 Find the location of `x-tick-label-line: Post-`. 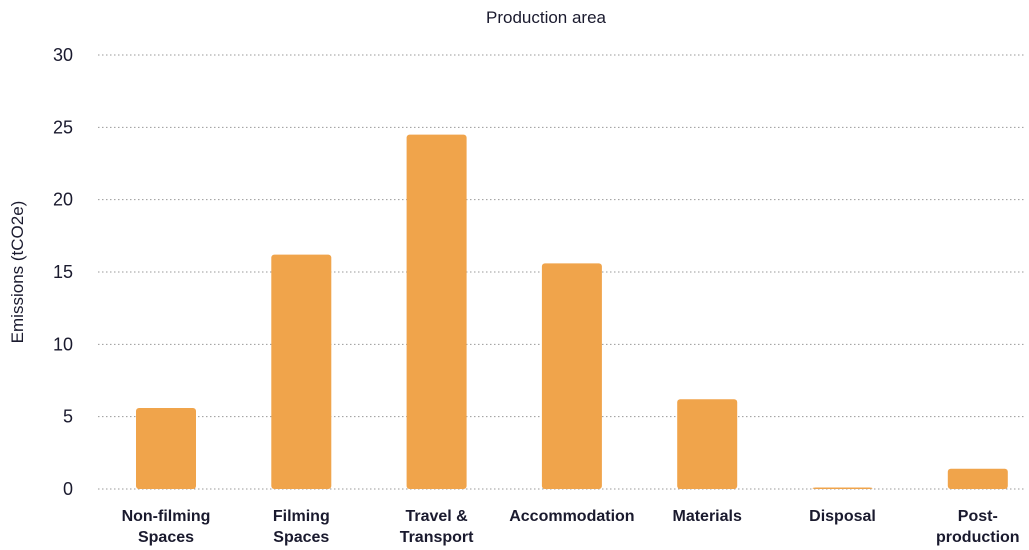

x-tick-label-line: Post- is located at coordinates (978, 516).